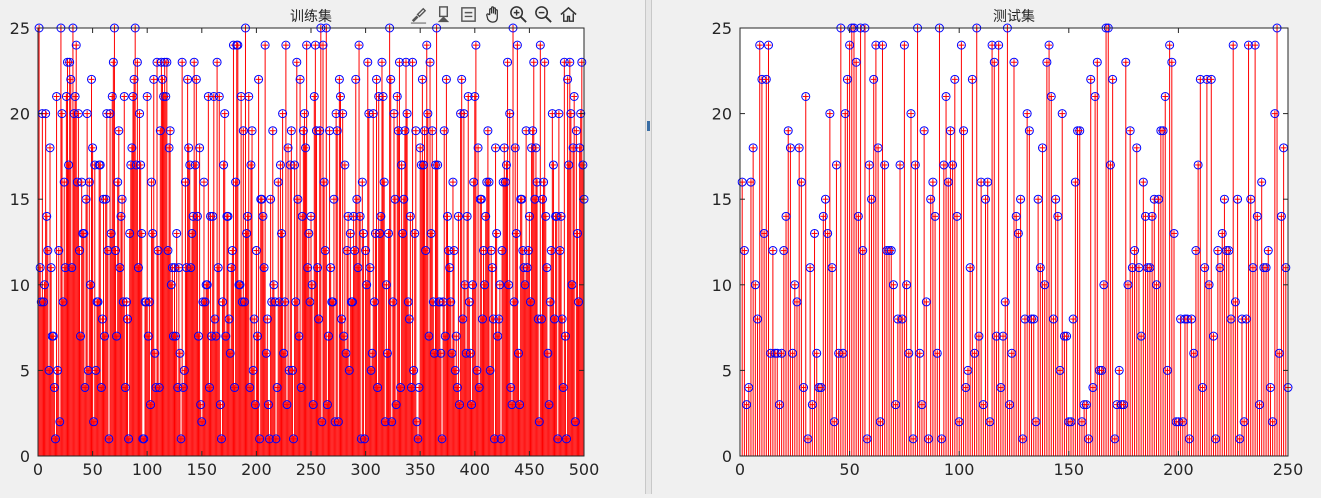 The width and height of the screenshot is (1321, 498). What do you see at coordinates (543, 14) in the screenshot?
I see `zoom-out-icon` at bounding box center [543, 14].